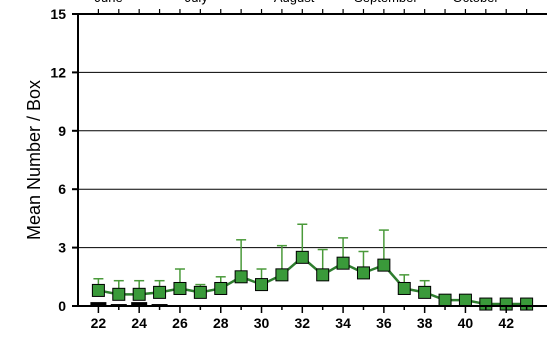 This screenshot has width=555, height=352. I want to click on month-label-2: August, so click(294, 2).